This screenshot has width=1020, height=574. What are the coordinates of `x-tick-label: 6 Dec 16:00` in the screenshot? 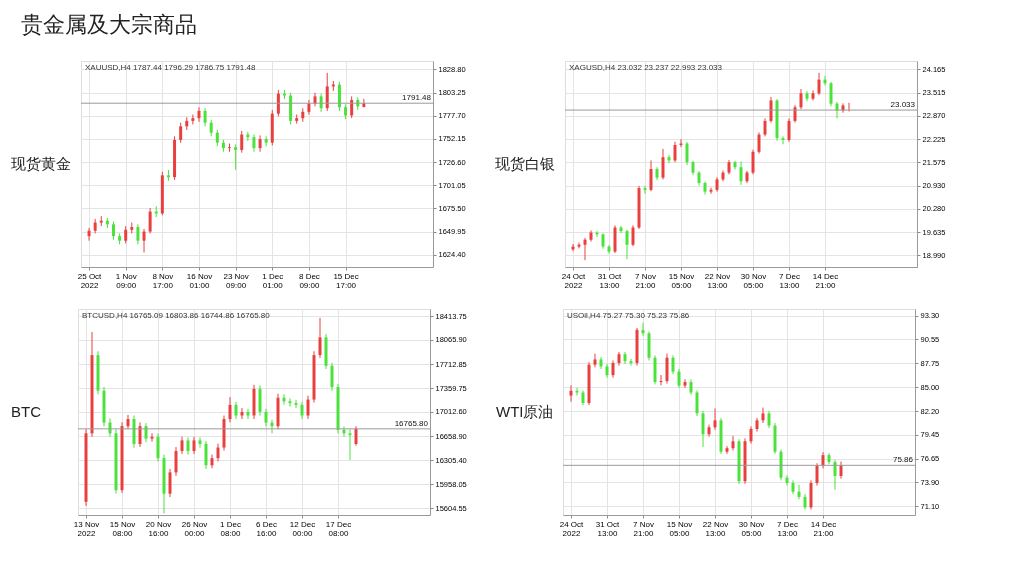 It's located at (267, 528).